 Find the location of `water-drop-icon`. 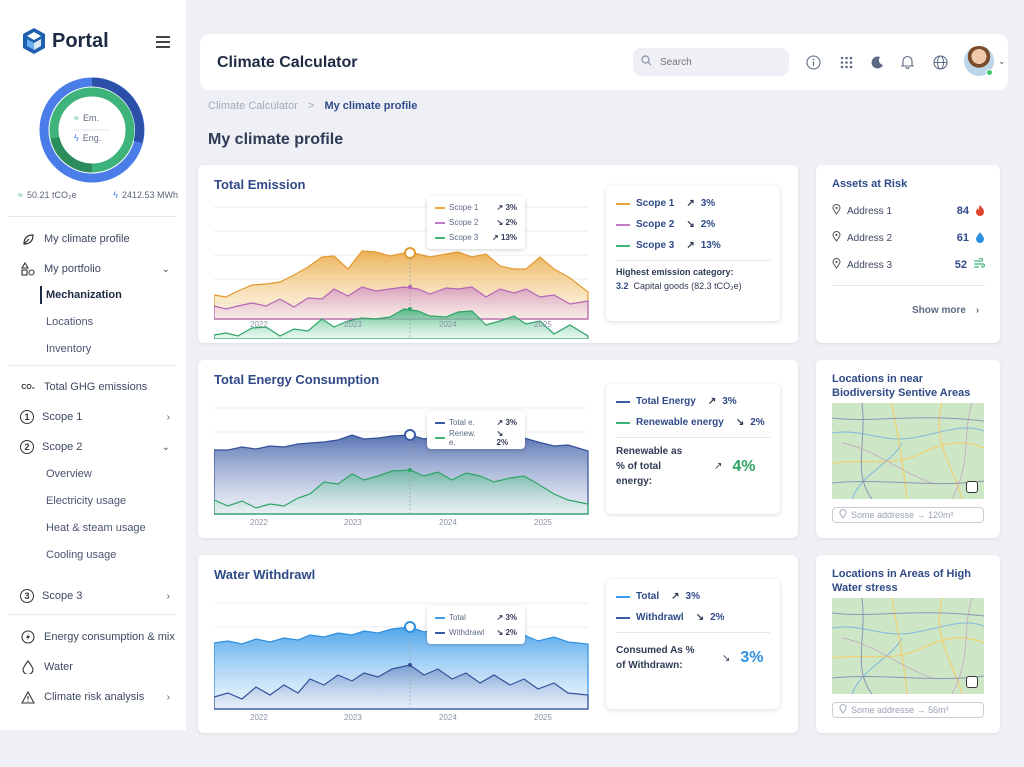

water-drop-icon is located at coordinates (980, 238).